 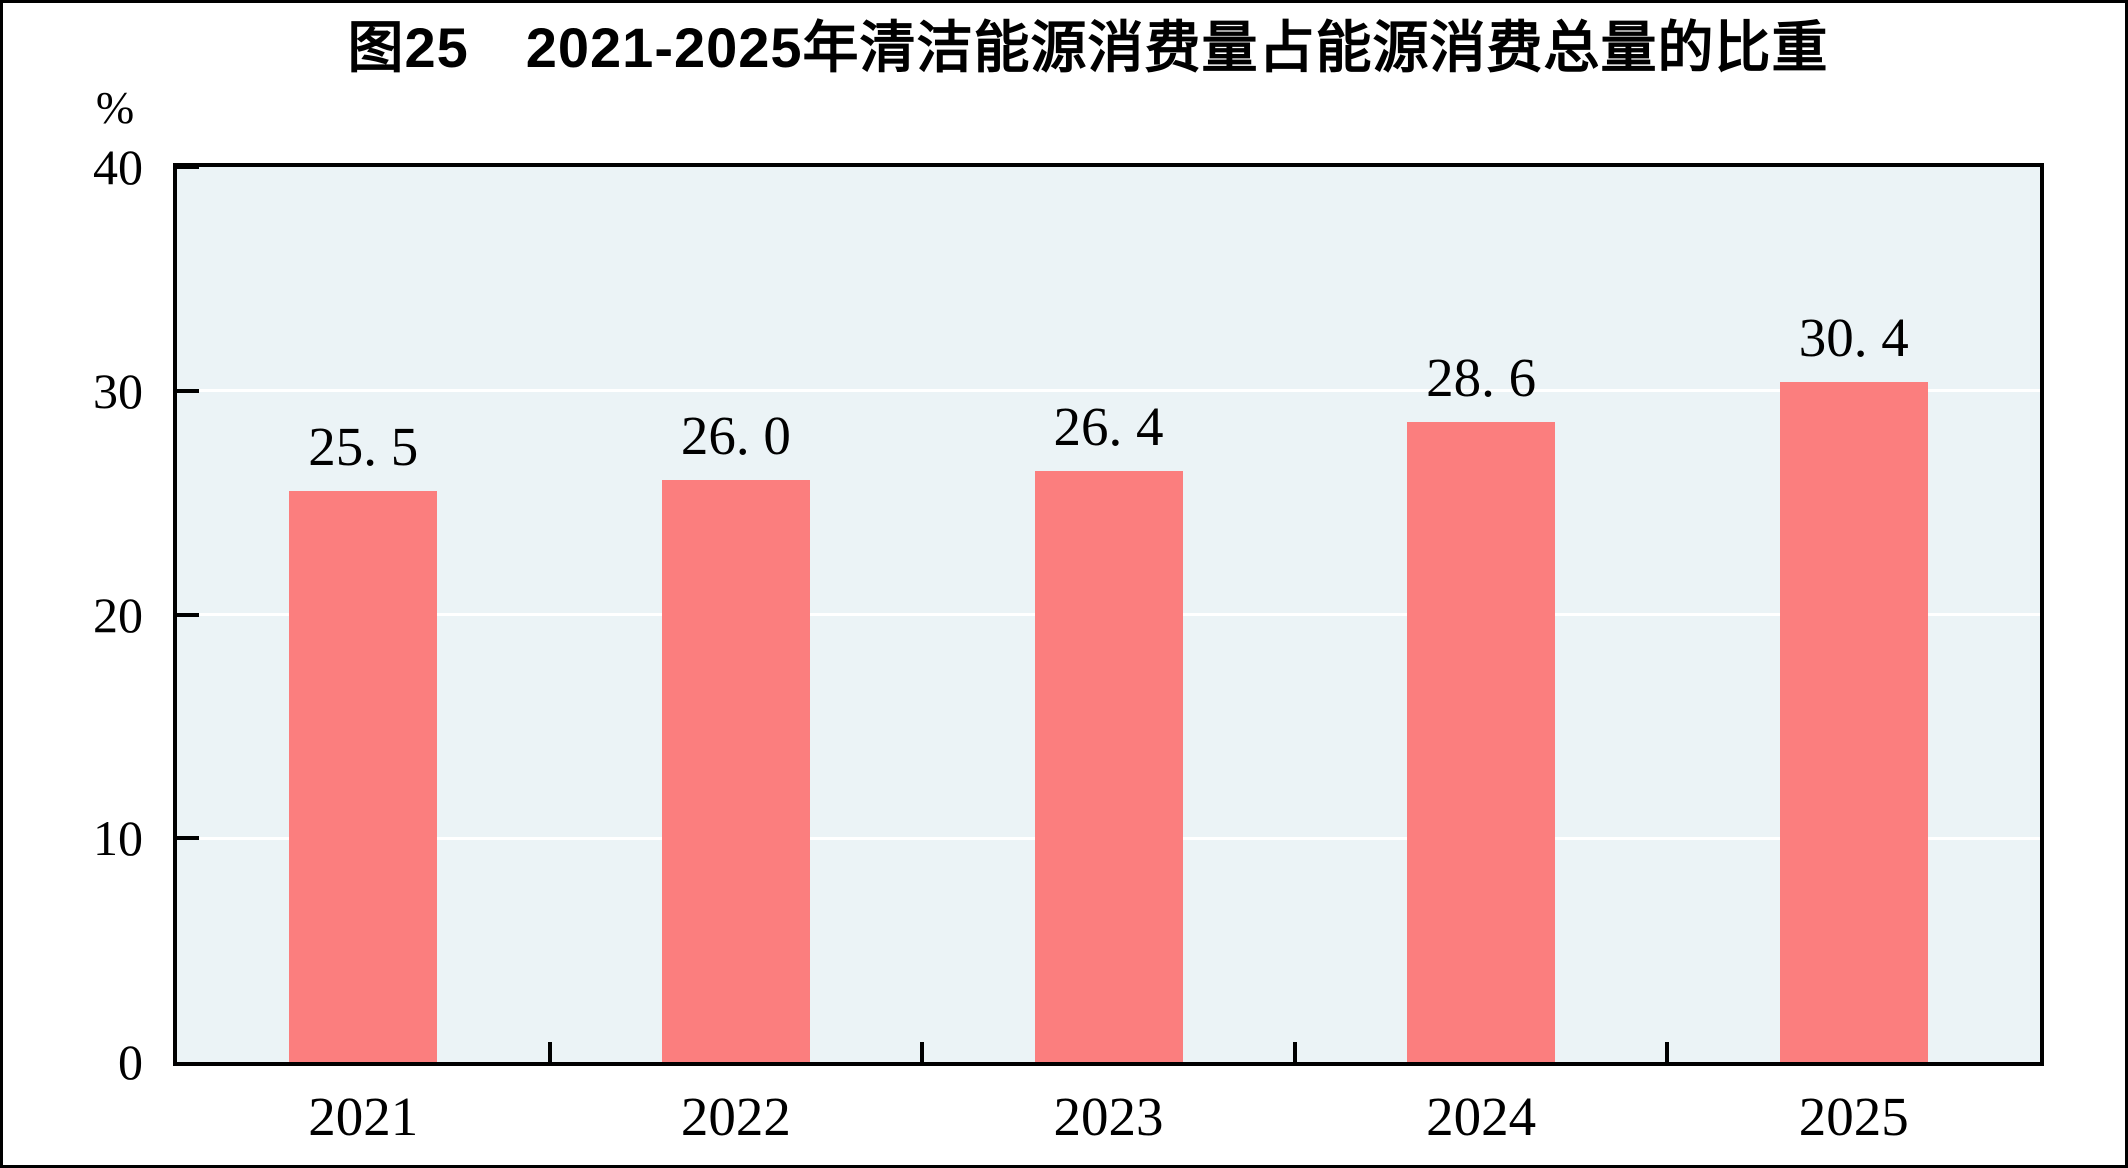 What do you see at coordinates (1108, 427) in the screenshot?
I see `bar-value-label-2023: 26. 4` at bounding box center [1108, 427].